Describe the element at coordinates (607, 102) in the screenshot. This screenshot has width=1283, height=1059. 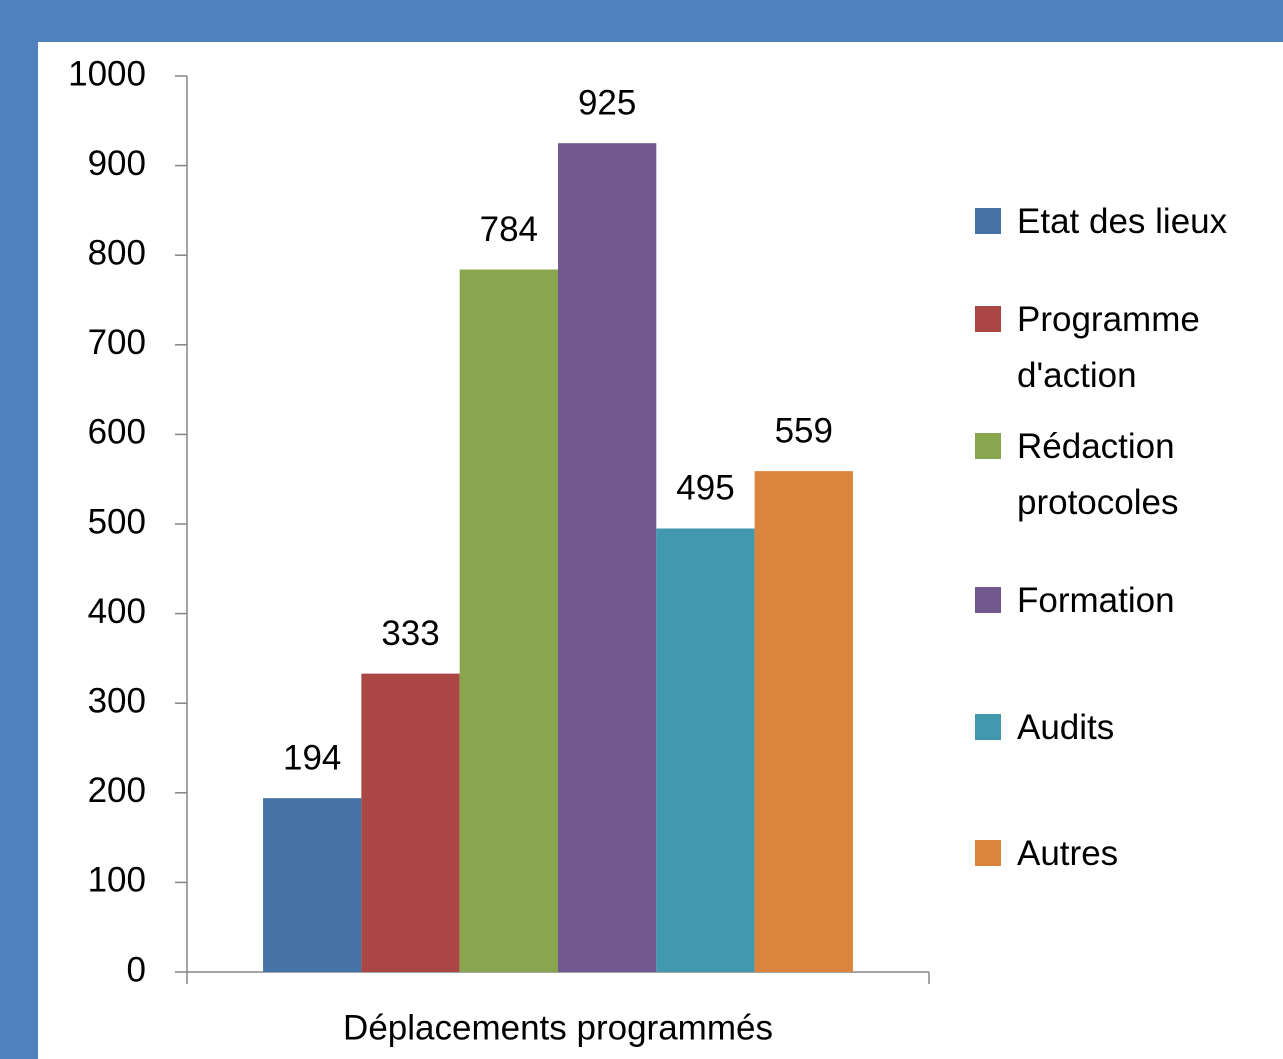
I see `data-label: 925` at that location.